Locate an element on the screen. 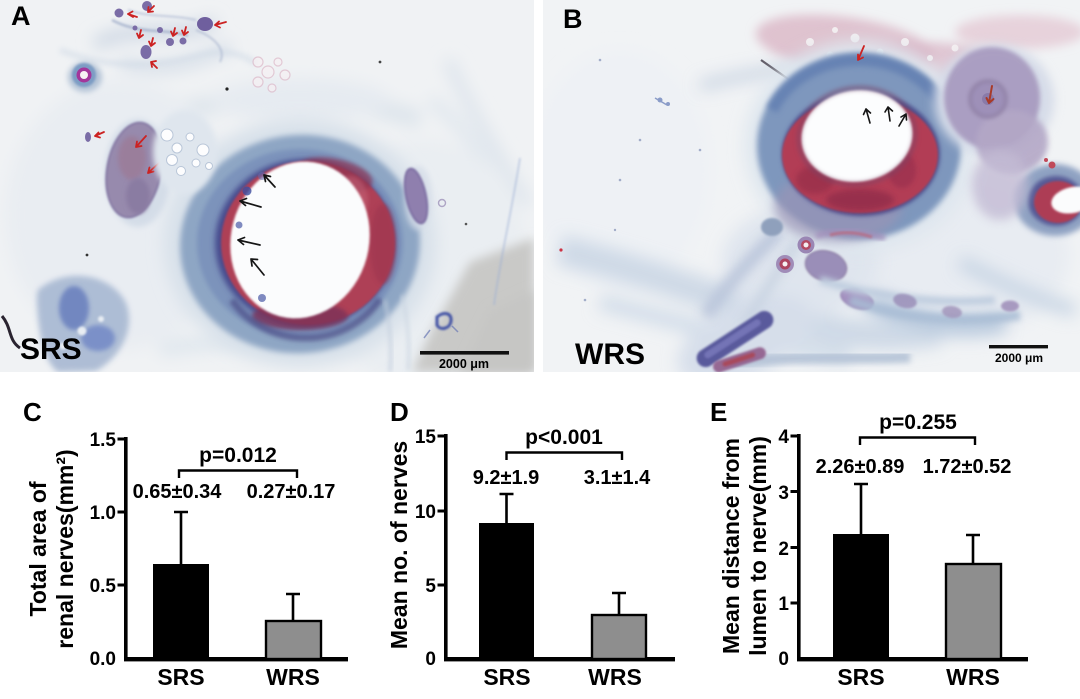  svg-text: 2 is located at coordinates (783, 549).